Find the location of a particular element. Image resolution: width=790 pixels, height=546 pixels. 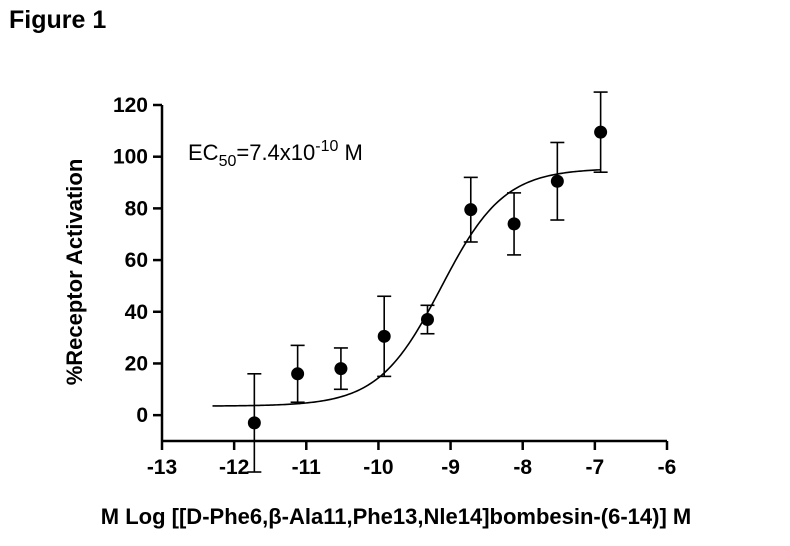

ec50-prefix: EC is located at coordinates (203, 152).